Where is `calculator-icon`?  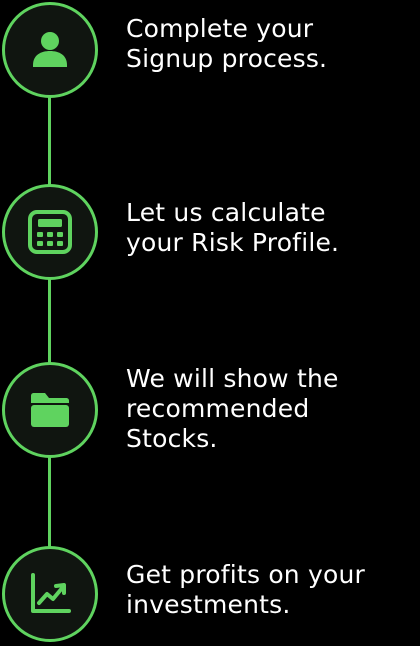 calculator-icon is located at coordinates (50, 232).